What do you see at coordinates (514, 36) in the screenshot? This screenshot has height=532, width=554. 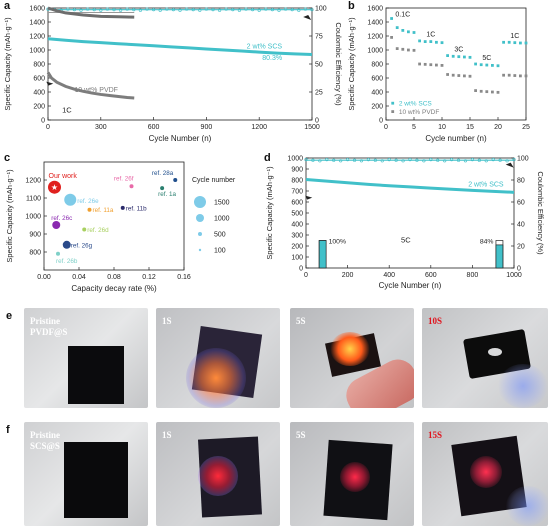 I see `rate-label: 1C` at bounding box center [514, 36].